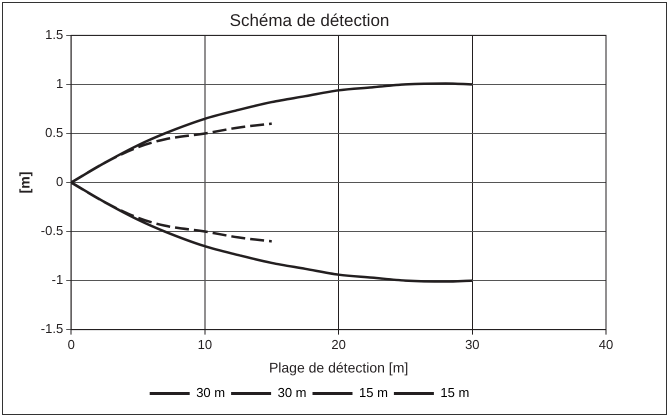  What do you see at coordinates (338, 344) in the screenshot?
I see `x-tick-label: 20` at bounding box center [338, 344].